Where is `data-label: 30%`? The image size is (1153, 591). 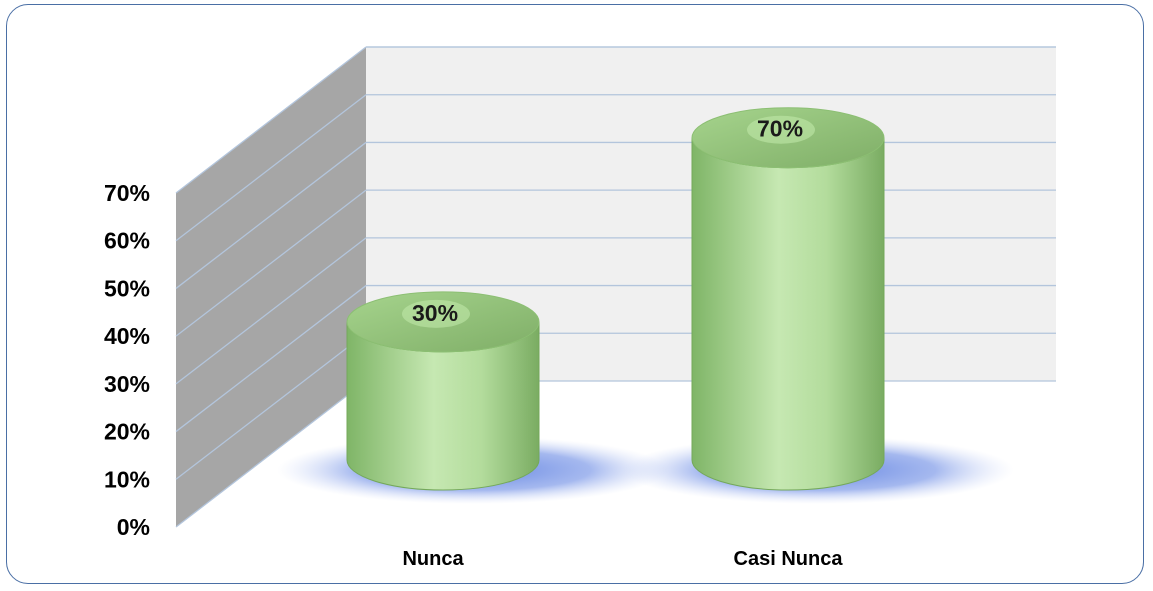 data-label: 30% is located at coordinates (435, 313).